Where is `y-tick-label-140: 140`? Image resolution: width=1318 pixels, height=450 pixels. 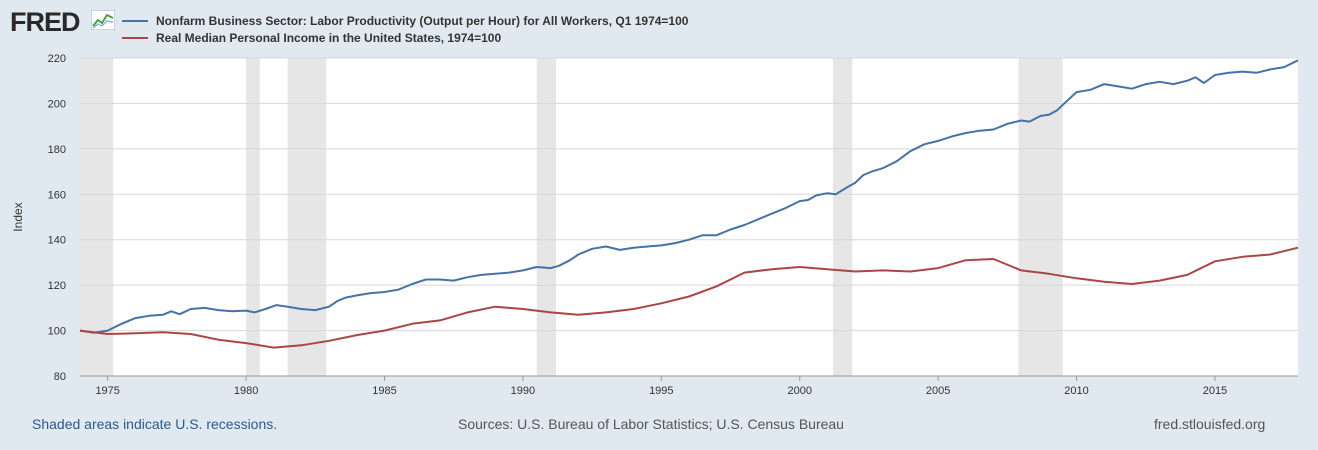 y-tick-label-140: 140 is located at coordinates (57, 241).